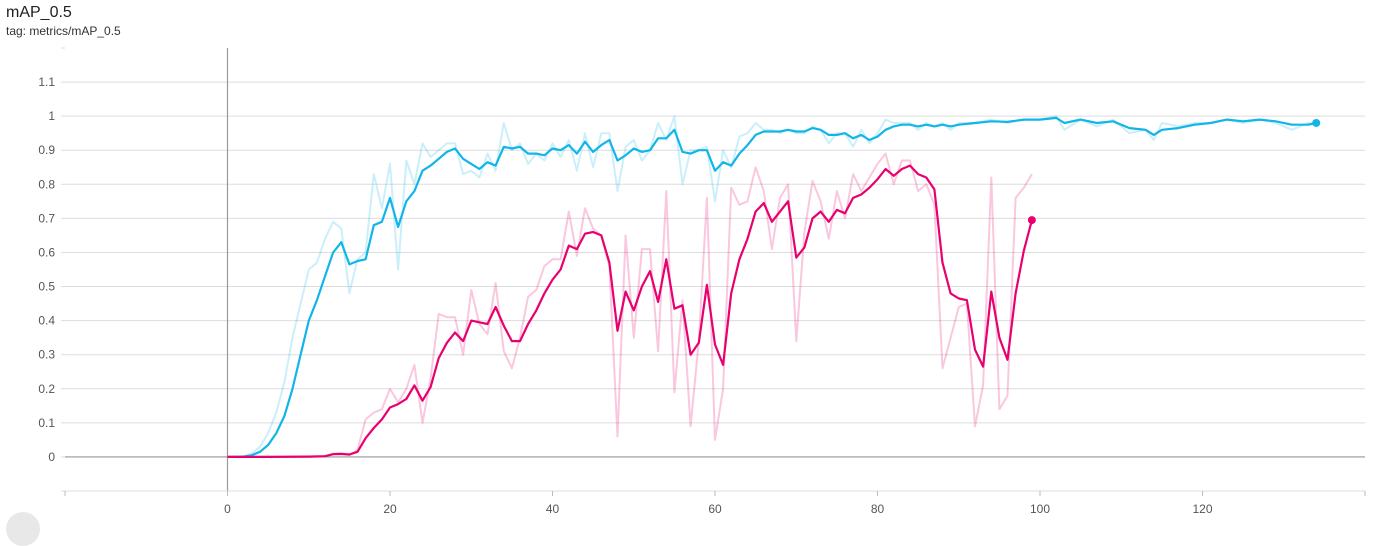 This screenshot has width=1377, height=546. I want to click on y-tick-label: 0.9, so click(46, 150).